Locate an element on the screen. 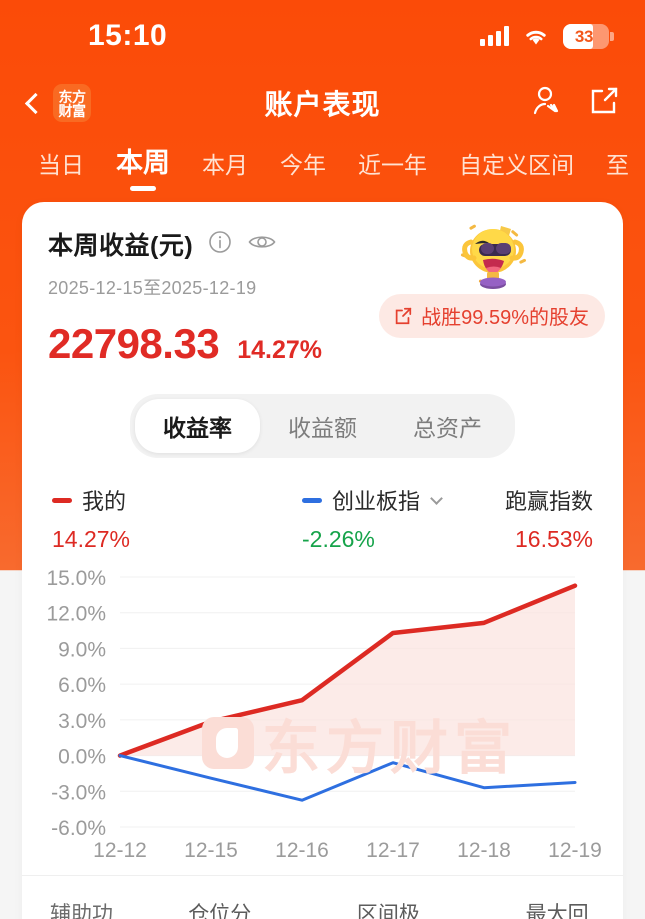  svg-text: 12-12 is located at coordinates (120, 850).